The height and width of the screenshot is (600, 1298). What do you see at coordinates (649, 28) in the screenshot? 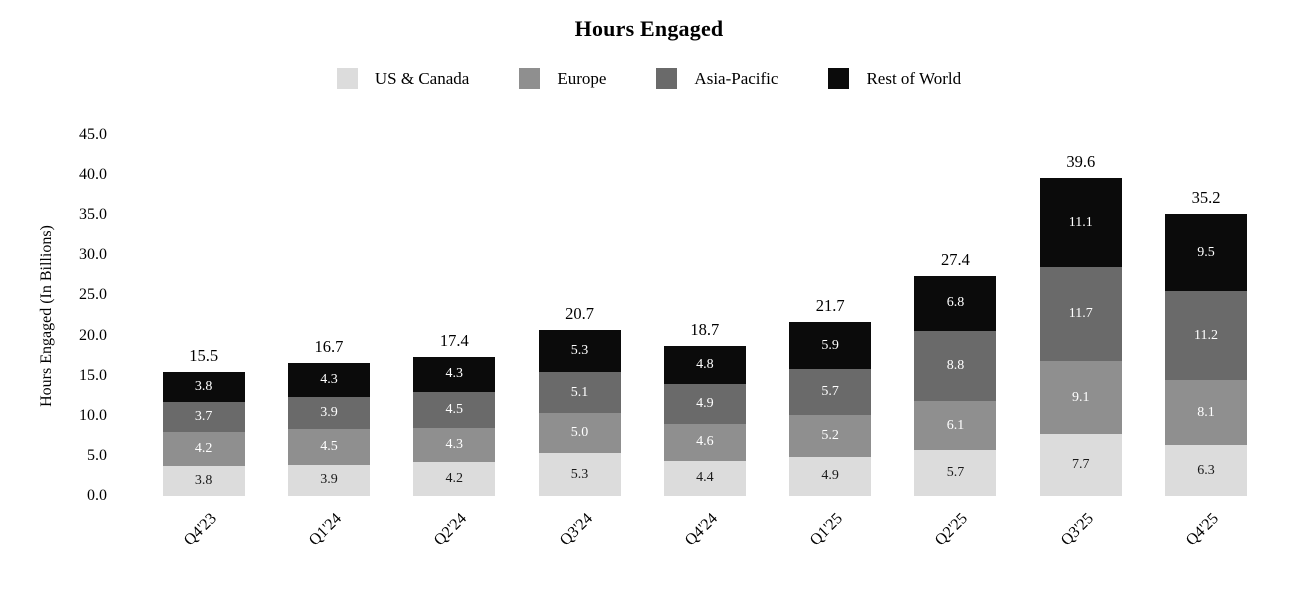
I see `chart-title: Hours Engaged` at bounding box center [649, 28].